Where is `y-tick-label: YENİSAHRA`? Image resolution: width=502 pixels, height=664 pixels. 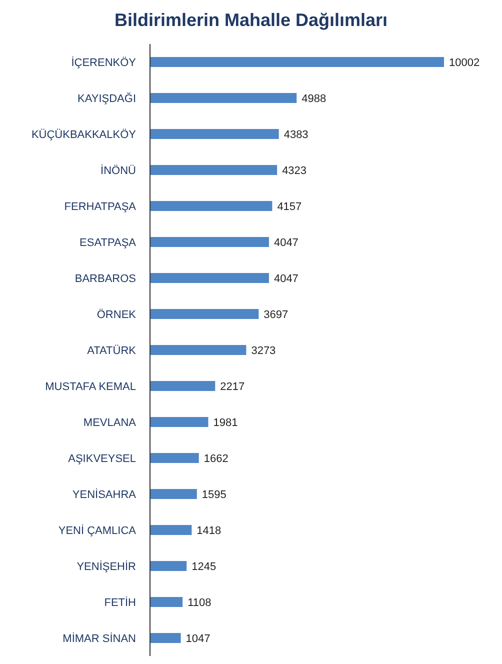
y-tick-label: YENİSAHRA is located at coordinates (104, 494).